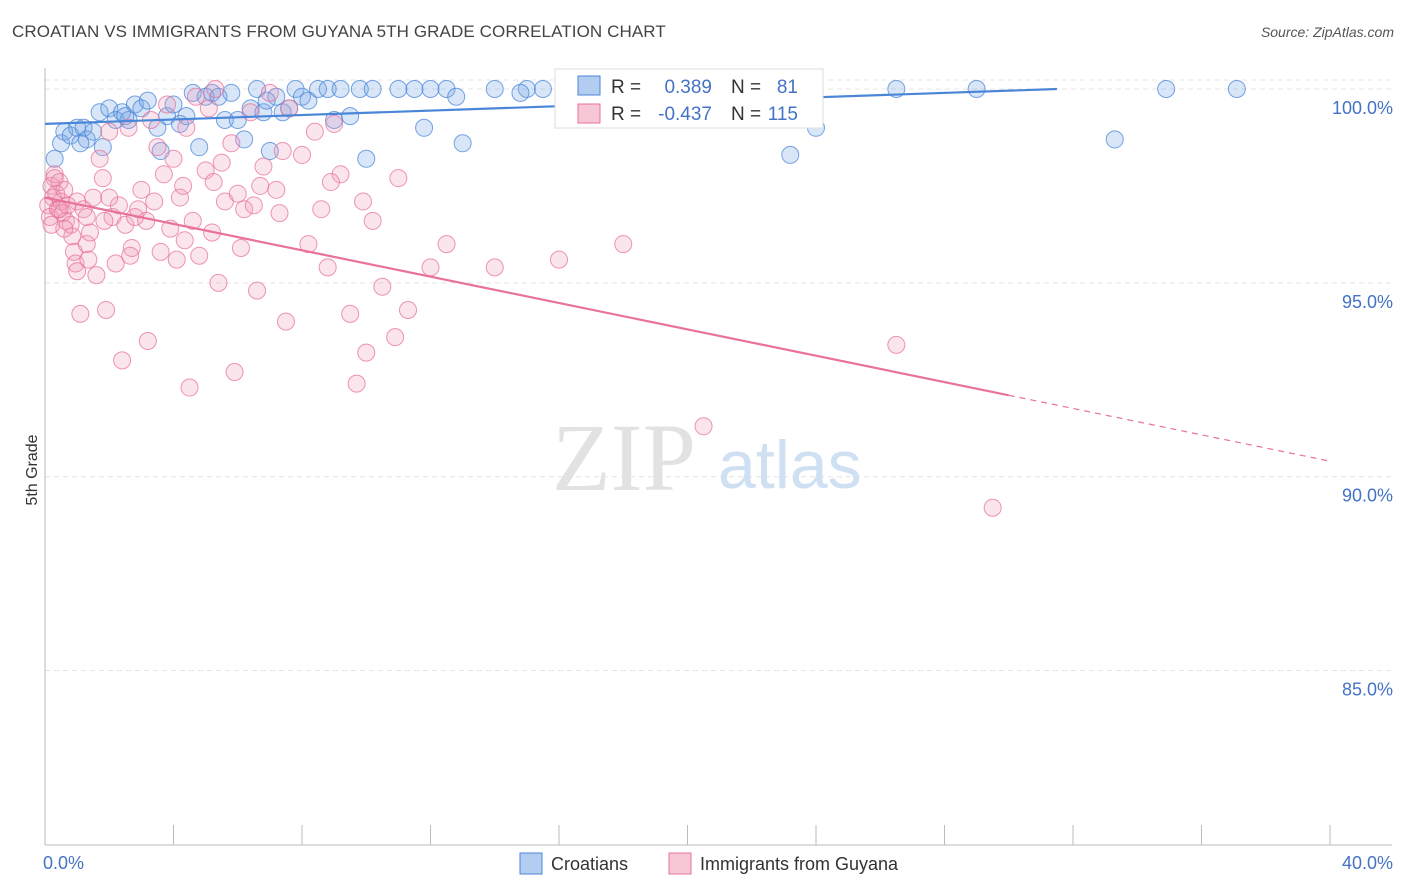  Describe the element at coordinates (589, 113) in the screenshot. I see `stats-swatch-guyana` at that location.